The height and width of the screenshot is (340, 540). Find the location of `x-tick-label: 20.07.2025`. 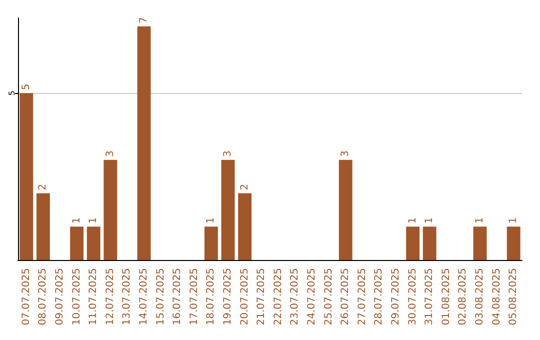

x-tick-label: 20.07.2025 is located at coordinates (244, 297).